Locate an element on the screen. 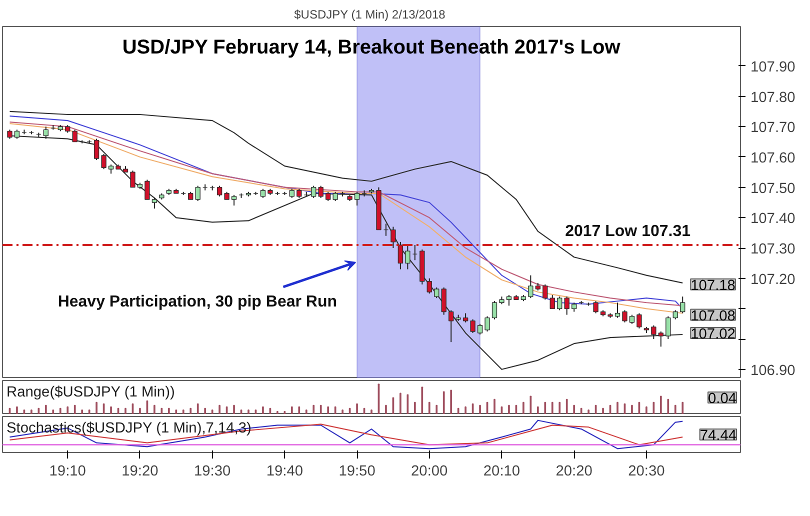 Image resolution: width=810 pixels, height=516 pixels. y-tick-label: 107.30 is located at coordinates (773, 250).